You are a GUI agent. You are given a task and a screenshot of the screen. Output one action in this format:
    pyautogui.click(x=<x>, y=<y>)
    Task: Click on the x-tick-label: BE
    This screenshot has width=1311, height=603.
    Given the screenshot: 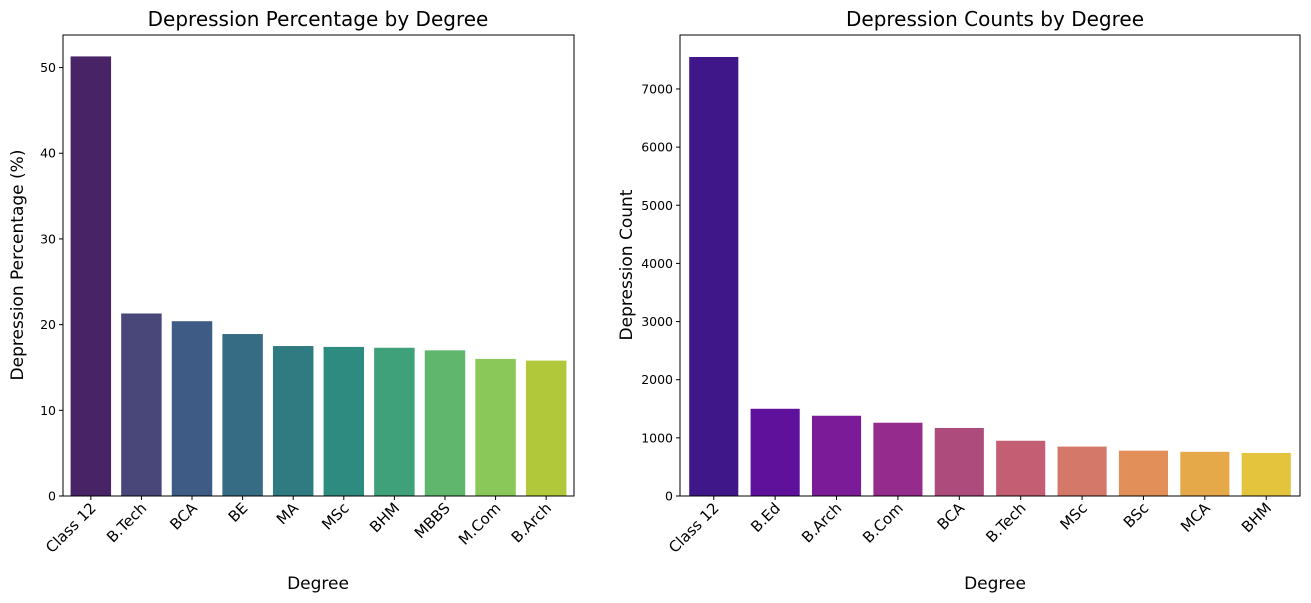 What is the action you would take?
    pyautogui.click(x=238, y=512)
    